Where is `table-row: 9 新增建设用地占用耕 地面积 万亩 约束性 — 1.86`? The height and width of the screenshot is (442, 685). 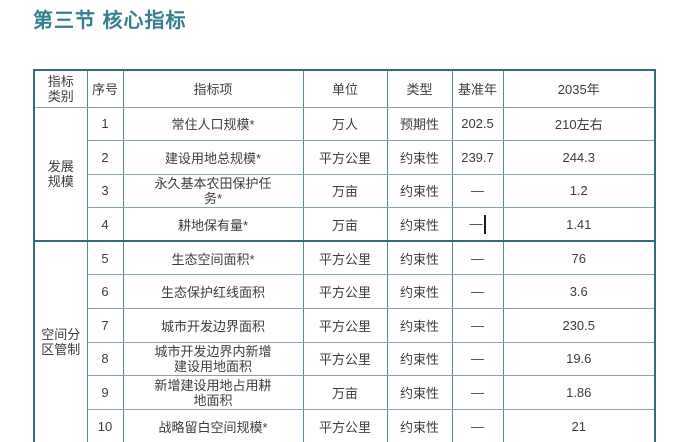
table-row: 9 新增建设用地占用耕 地面积 万亩 约束性 — 1.86 is located at coordinates (345, 392).